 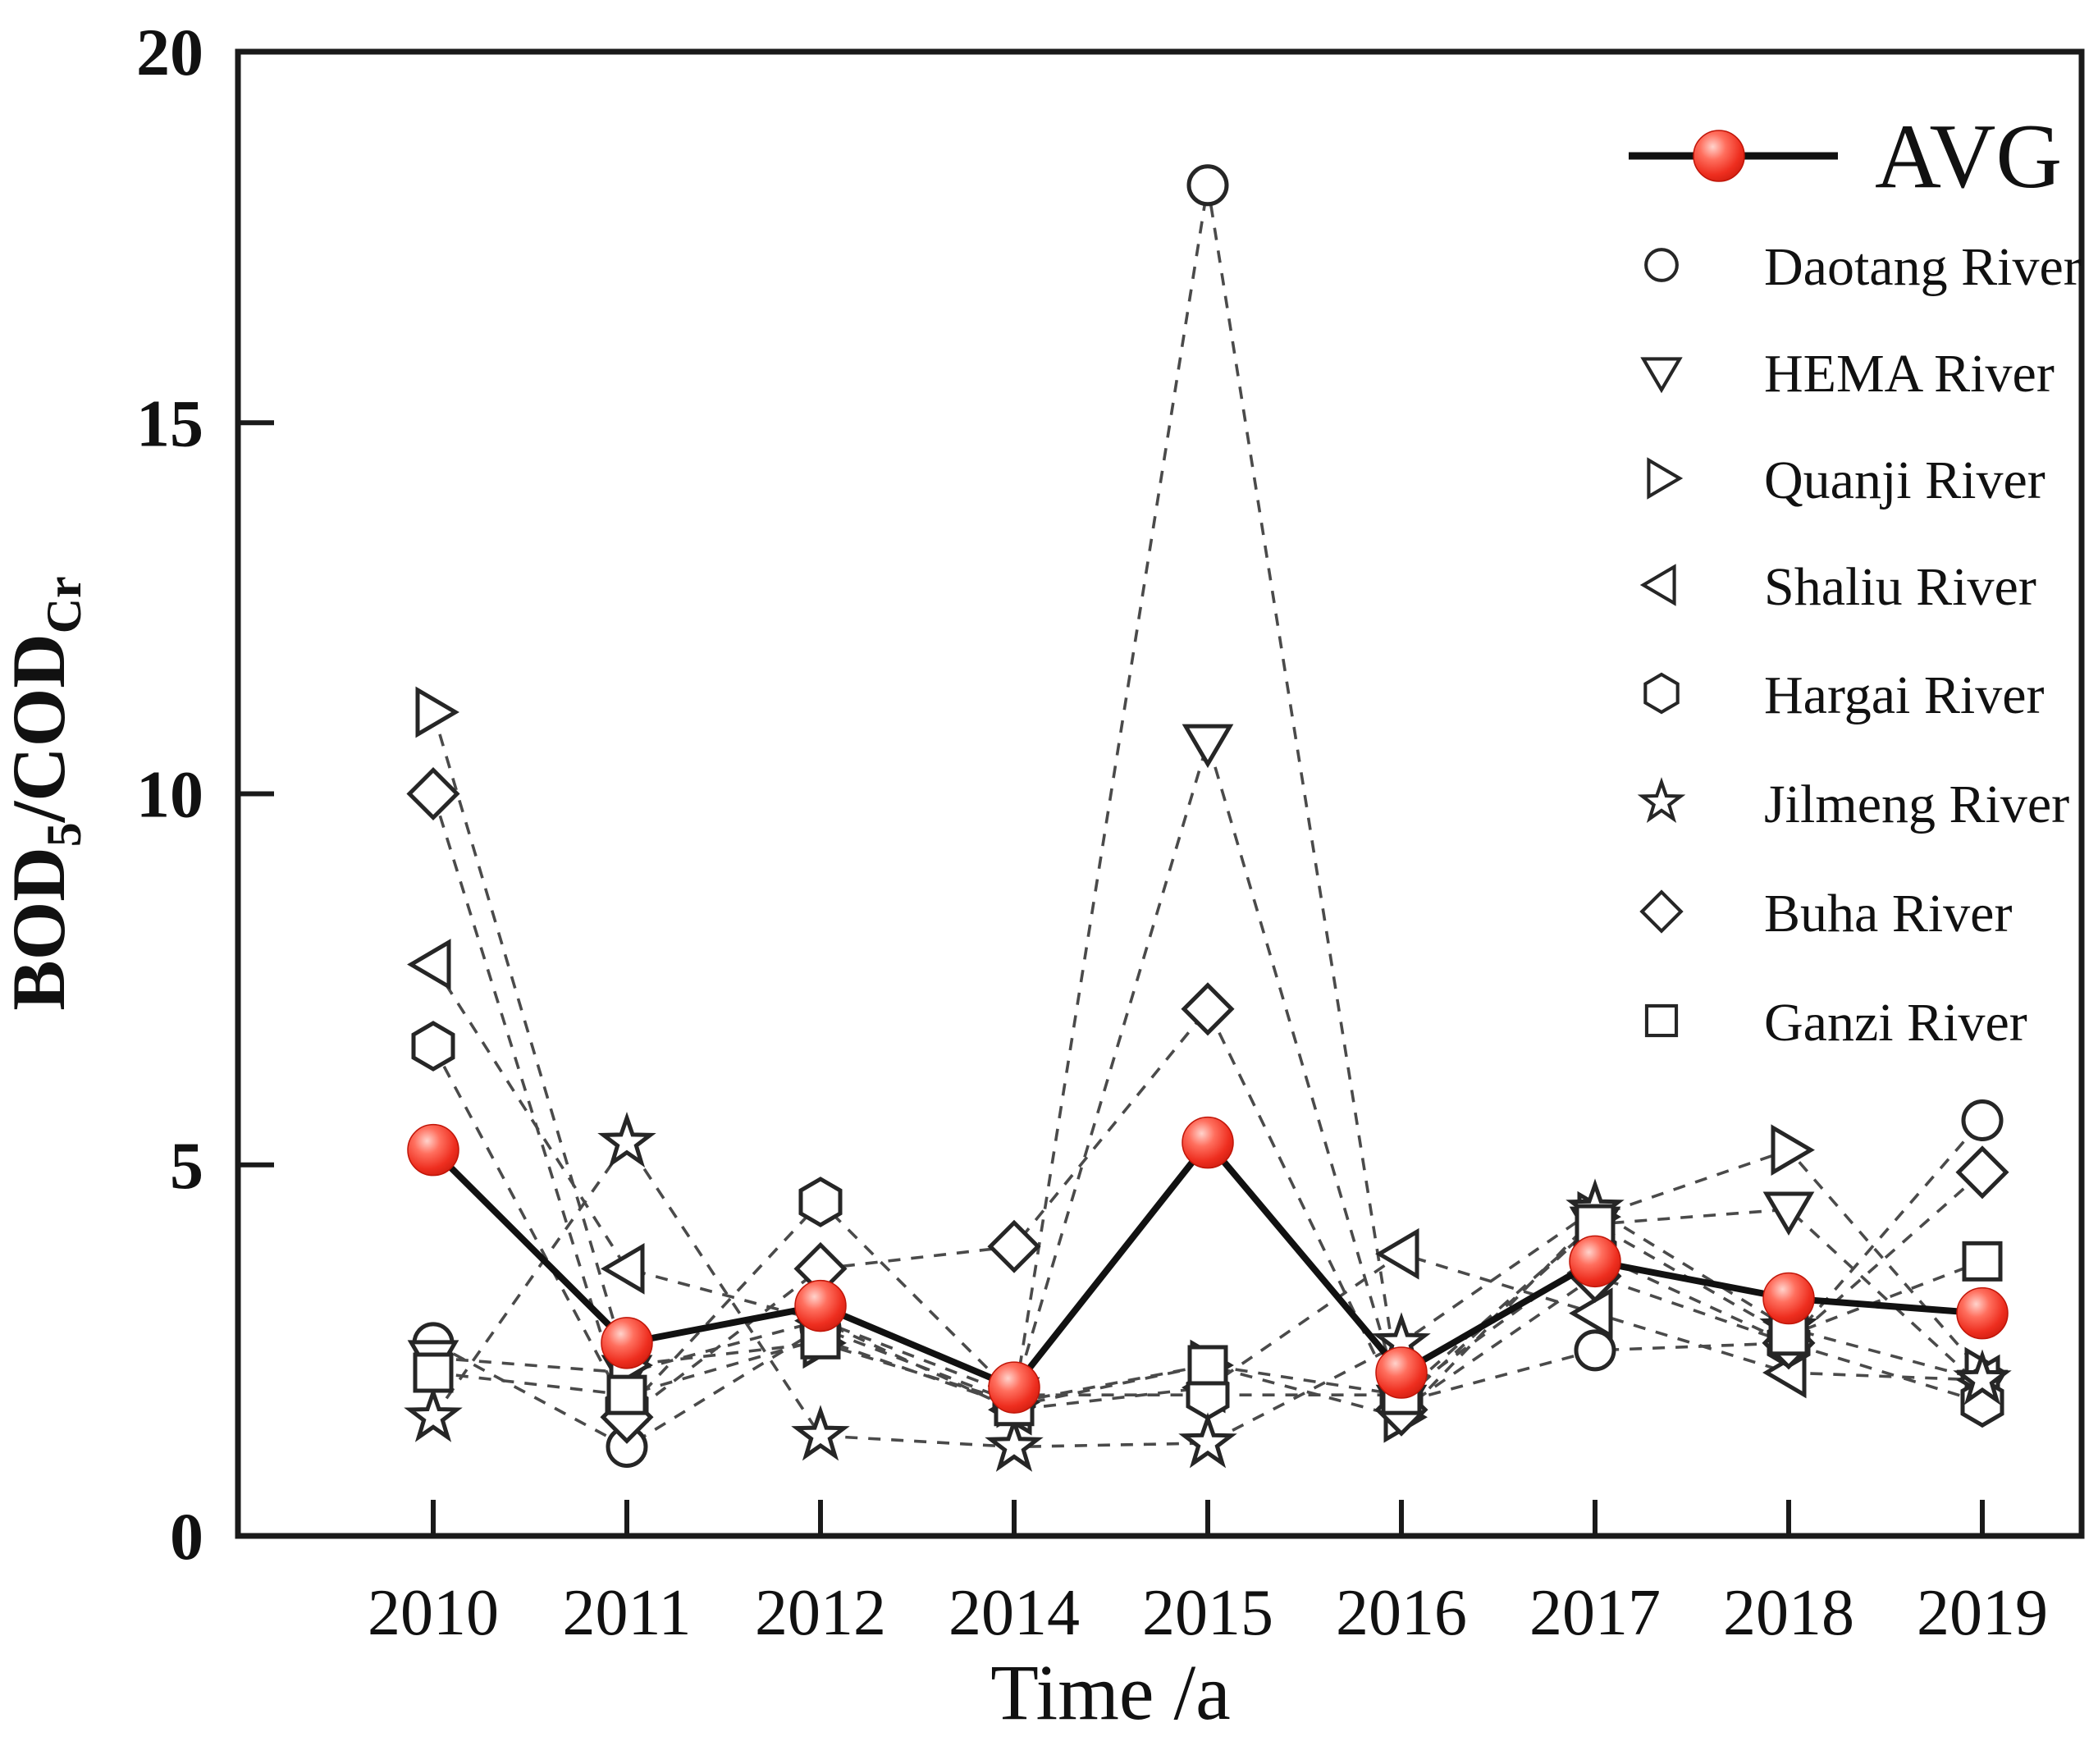 I want to click on legend-label: Shaliu River, so click(x=1900, y=587).